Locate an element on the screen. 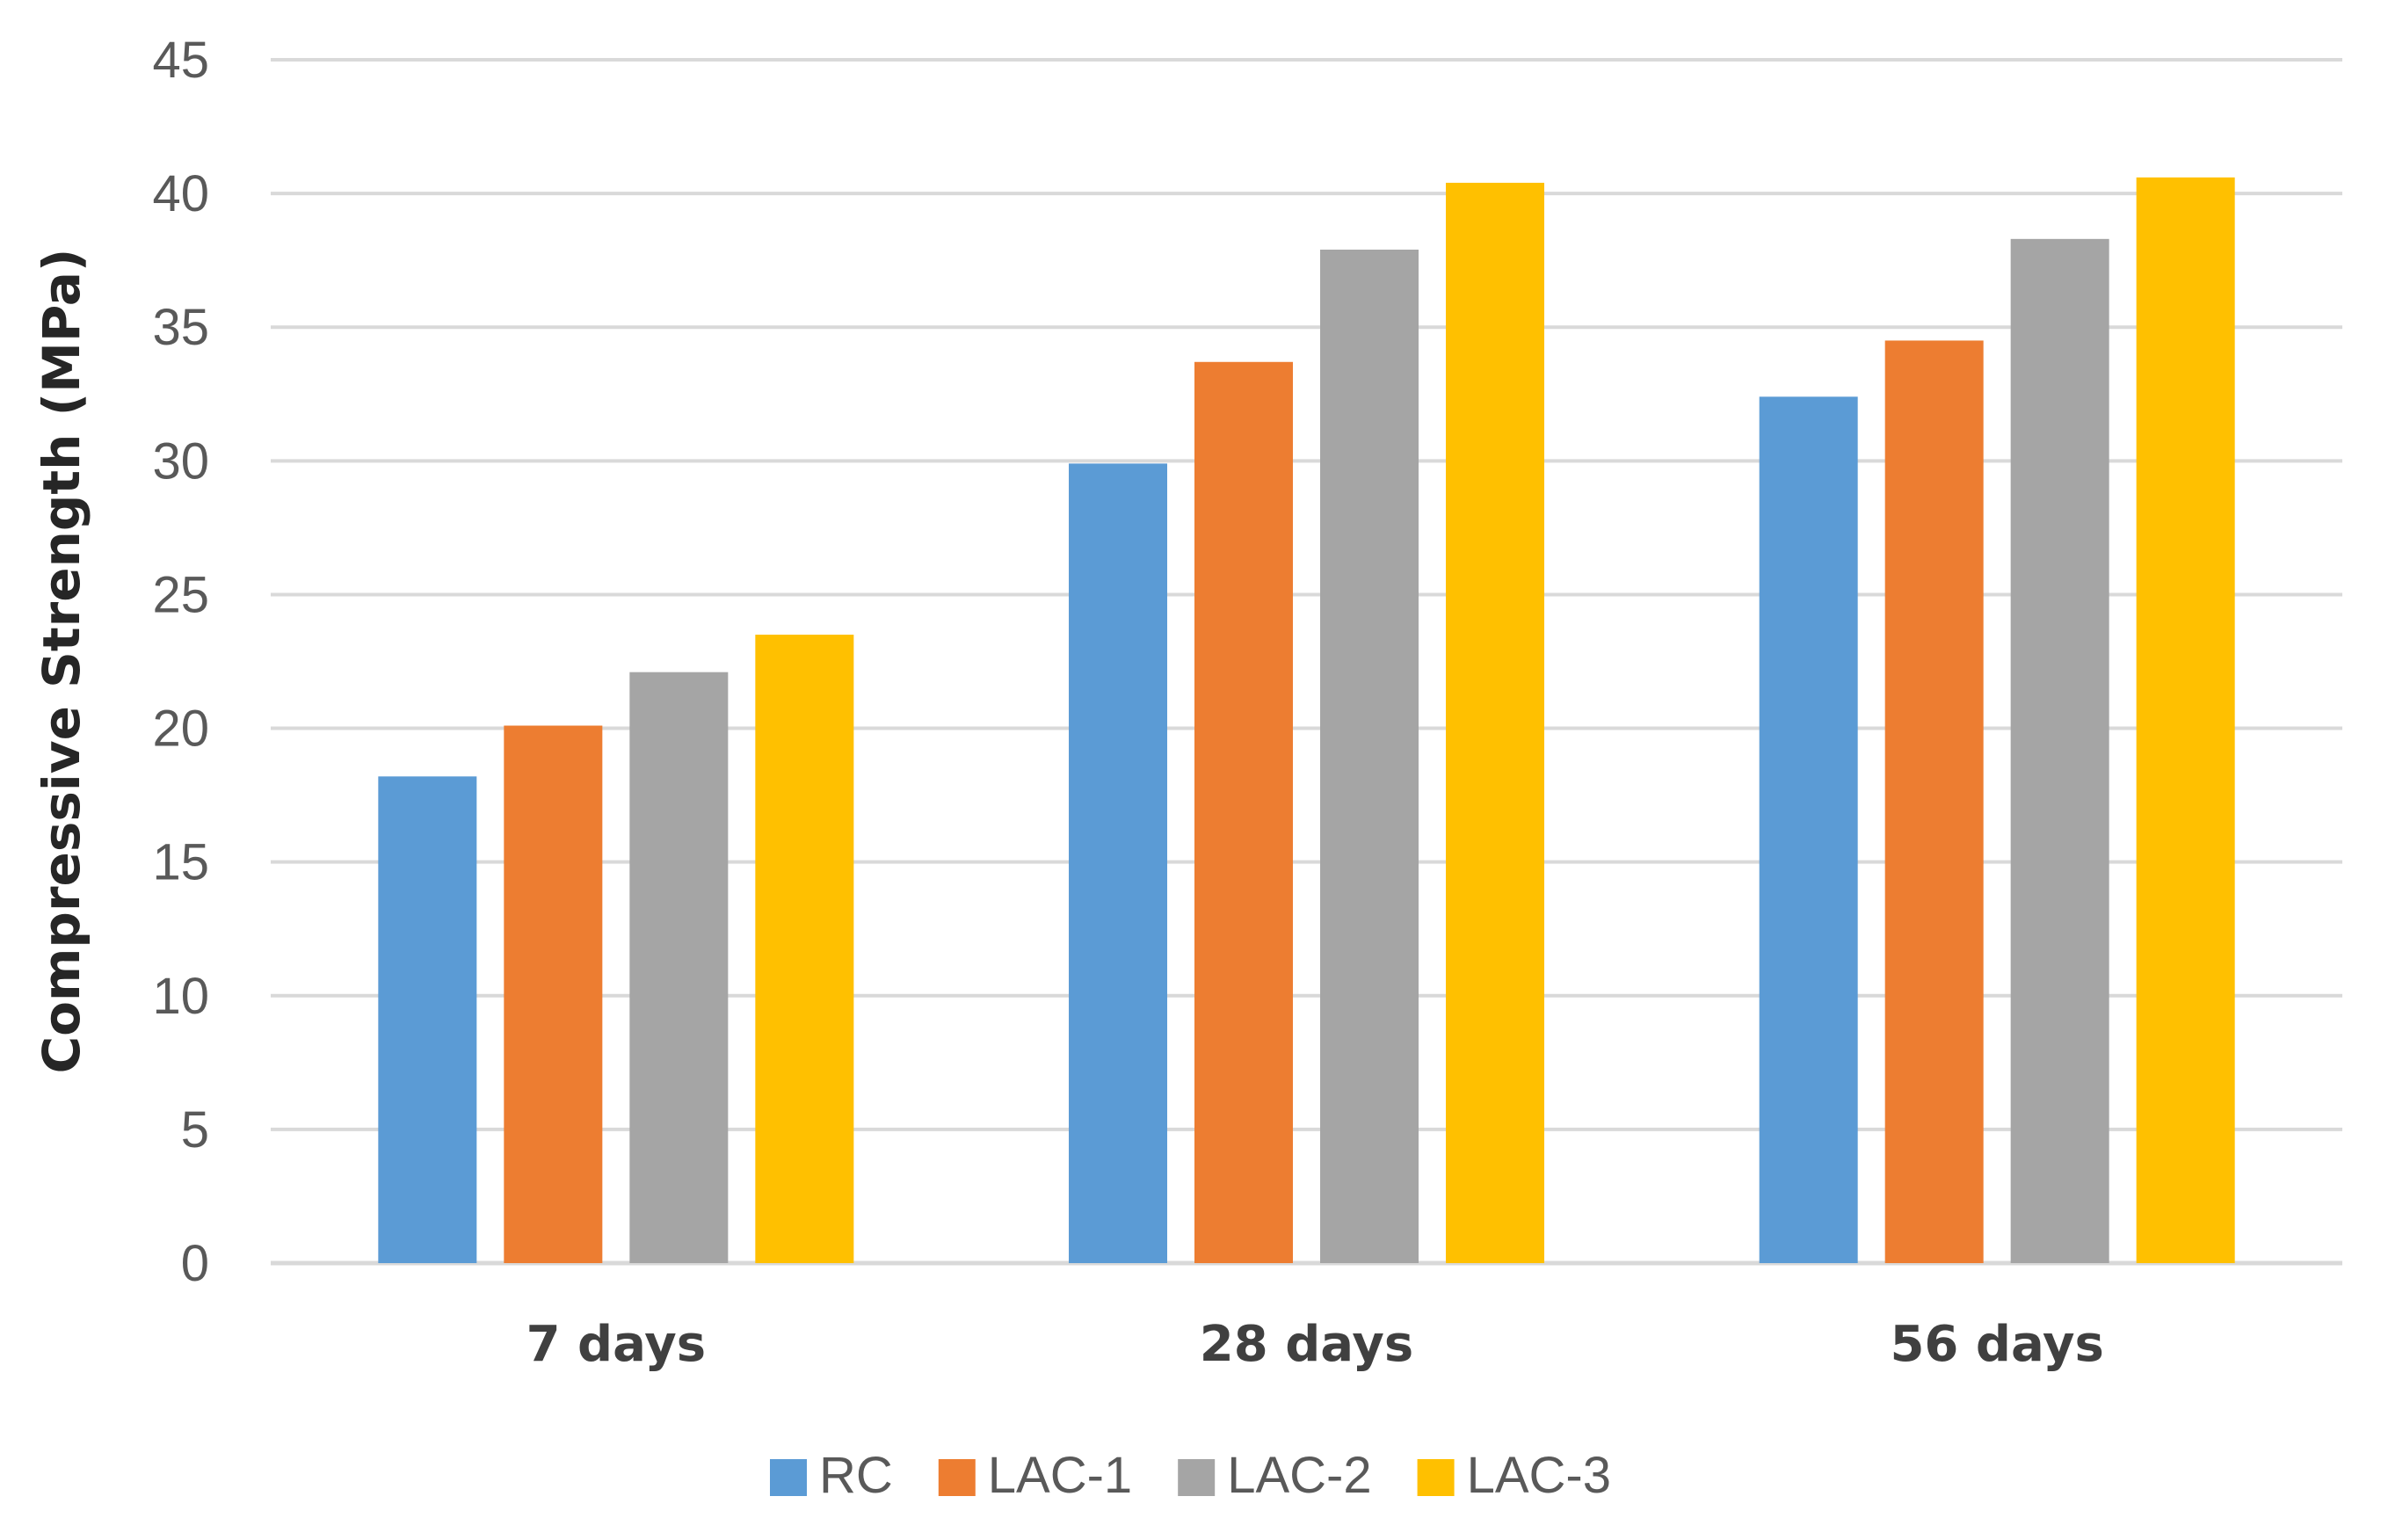 The width and height of the screenshot is (2381, 1540). bar-lac-3-7-days is located at coordinates (805, 949).